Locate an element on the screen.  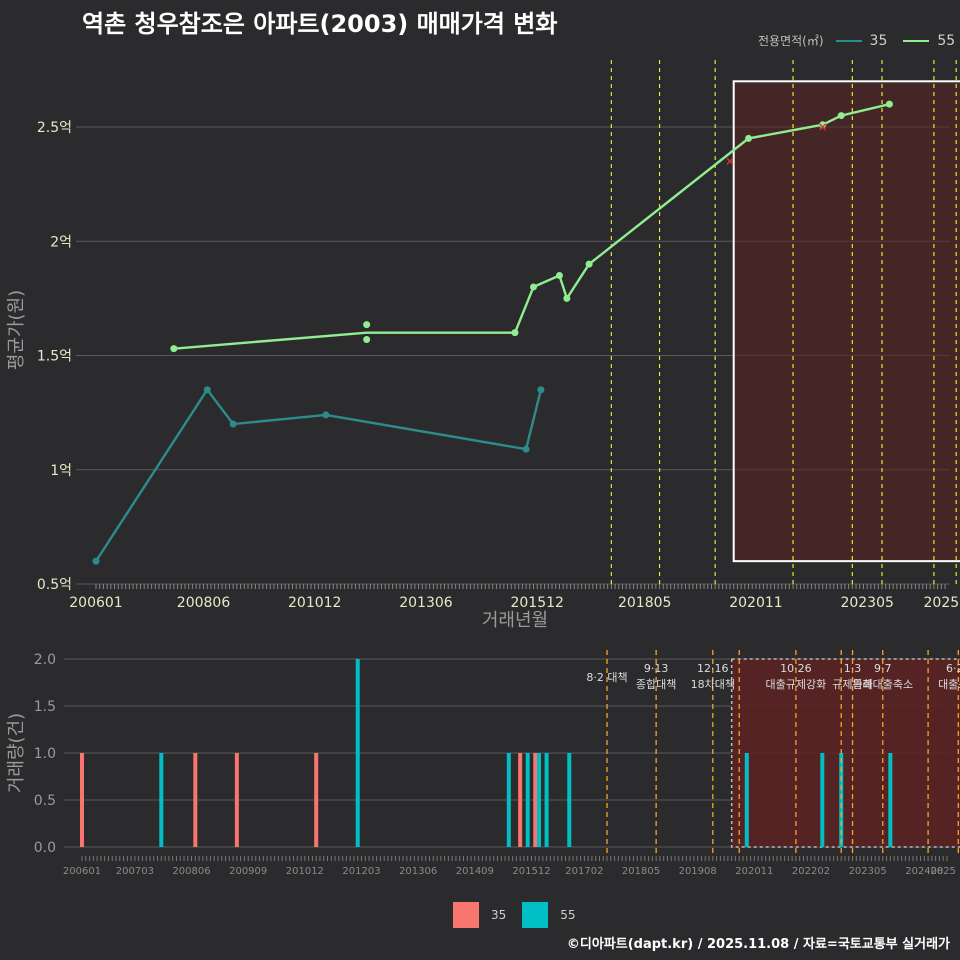
xtick-bottom-8: 201512 is located at coordinates (531, 871).